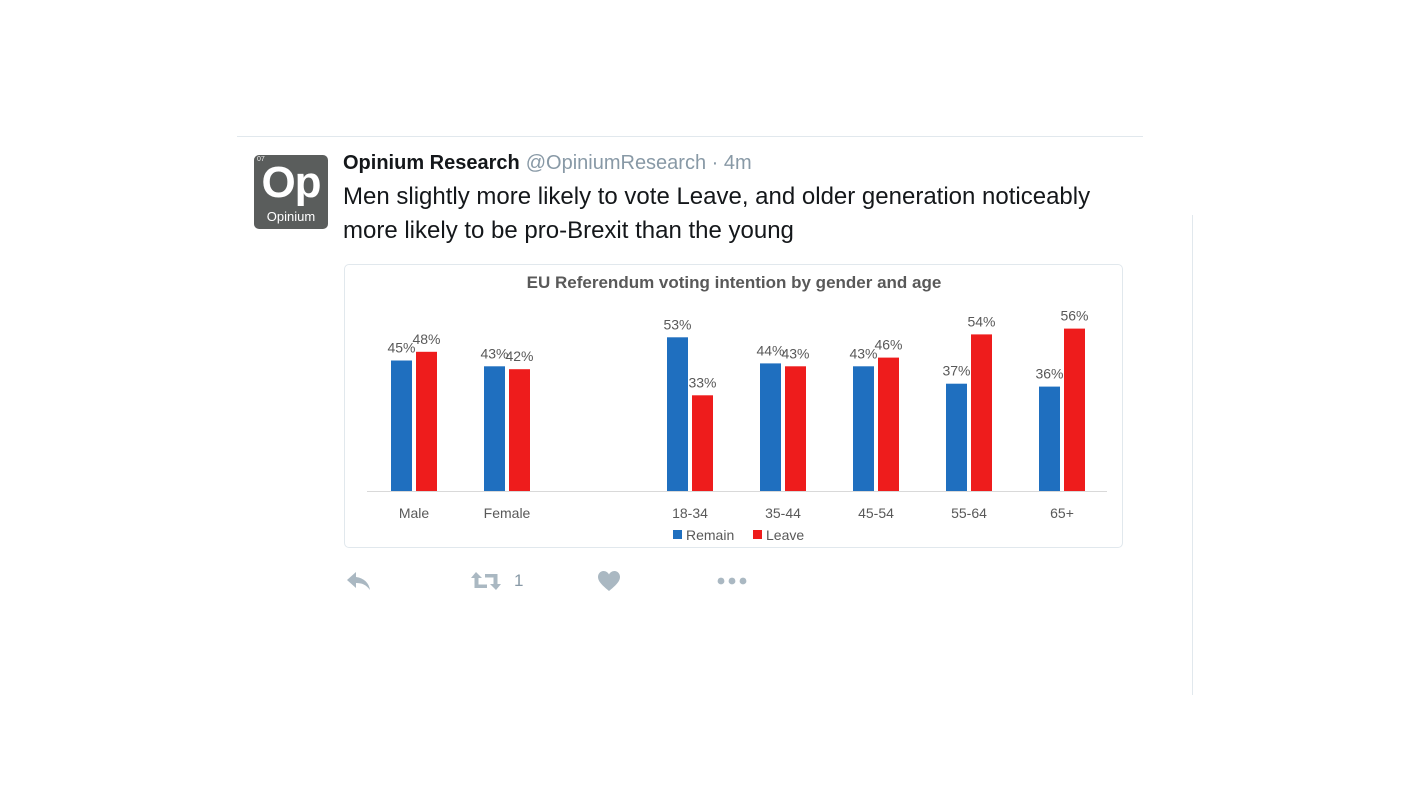  What do you see at coordinates (677, 534) in the screenshot?
I see `legend-swatch-remain` at bounding box center [677, 534].